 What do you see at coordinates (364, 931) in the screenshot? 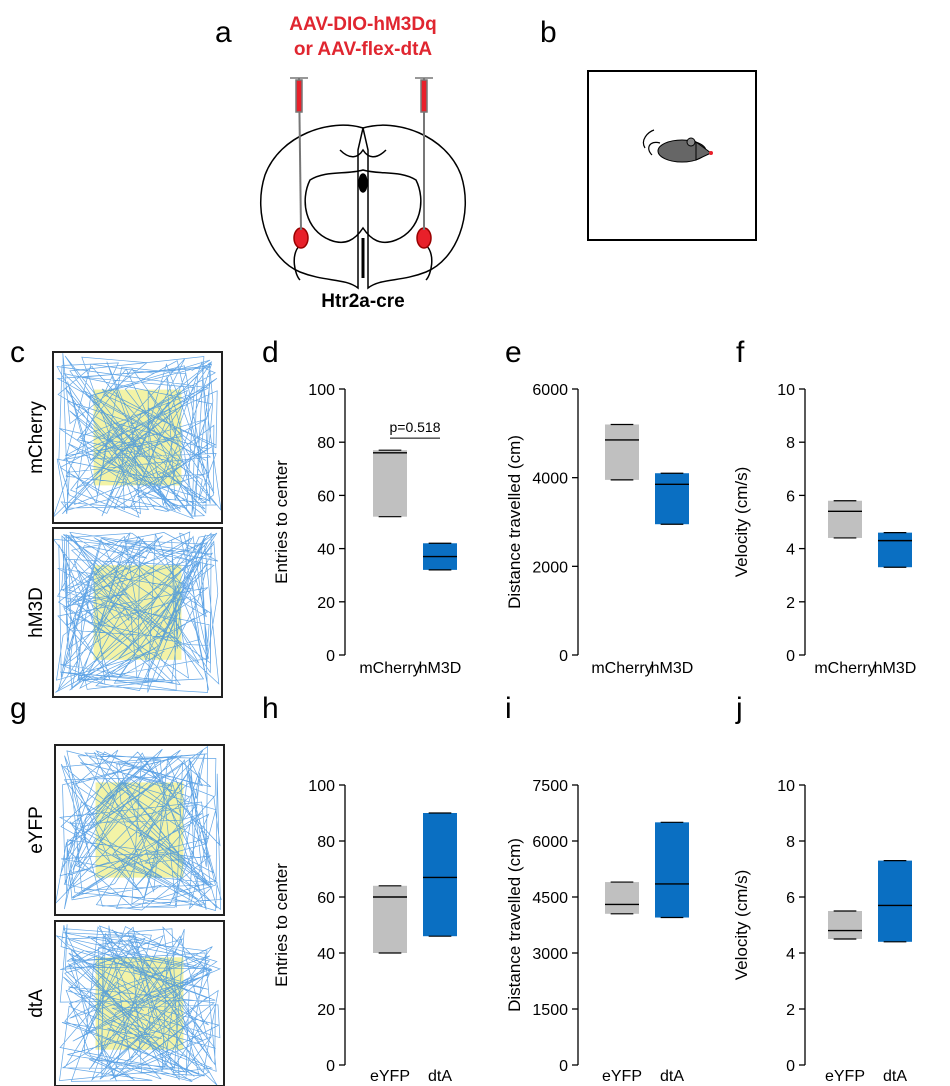
I see `box-chart: 0 20 40 60 80 100 Entries to center eYFP dtA` at bounding box center [364, 931].